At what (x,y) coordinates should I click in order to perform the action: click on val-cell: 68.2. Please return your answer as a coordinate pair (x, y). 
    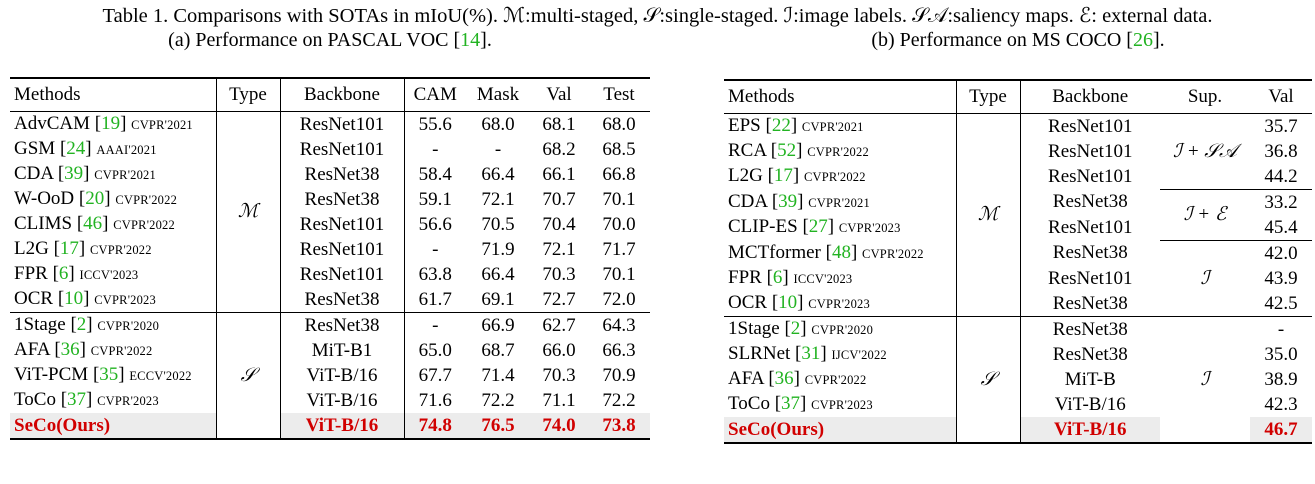
    Looking at the image, I should click on (559, 149).